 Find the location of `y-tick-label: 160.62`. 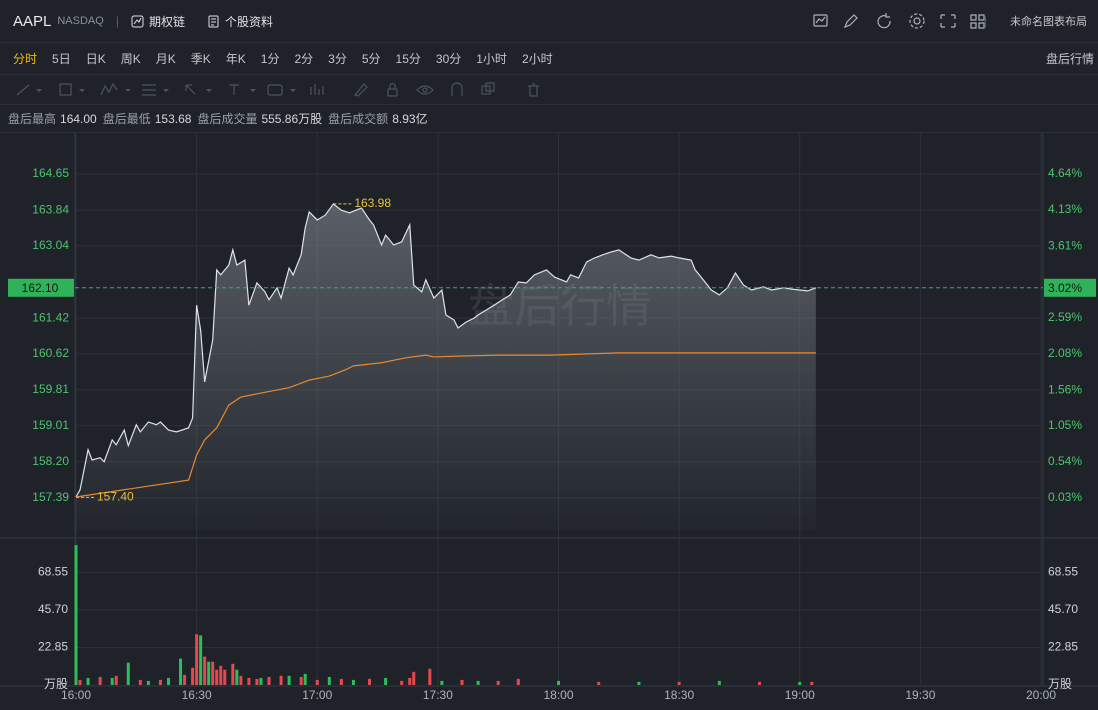

y-tick-label: 160.62 is located at coordinates (50, 353).